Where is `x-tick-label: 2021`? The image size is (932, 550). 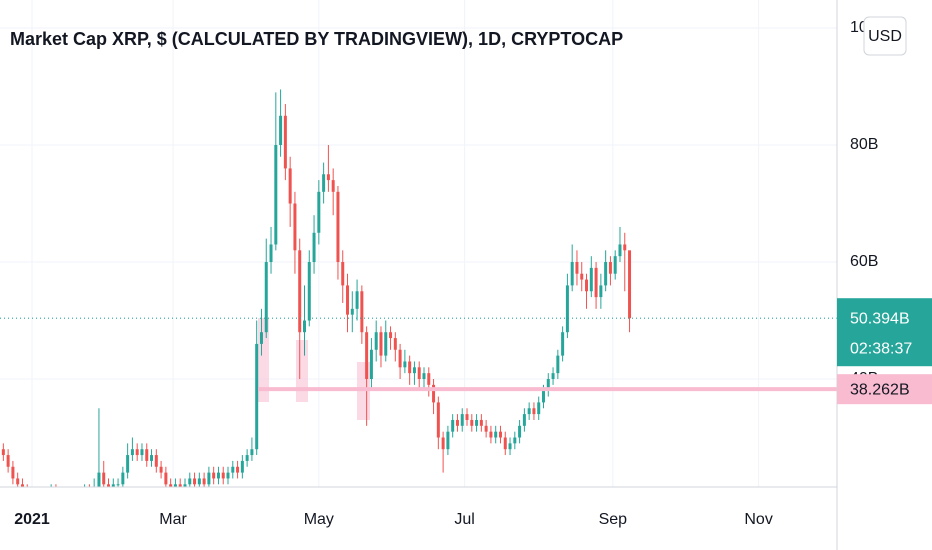 x-tick-label: 2021 is located at coordinates (32, 519).